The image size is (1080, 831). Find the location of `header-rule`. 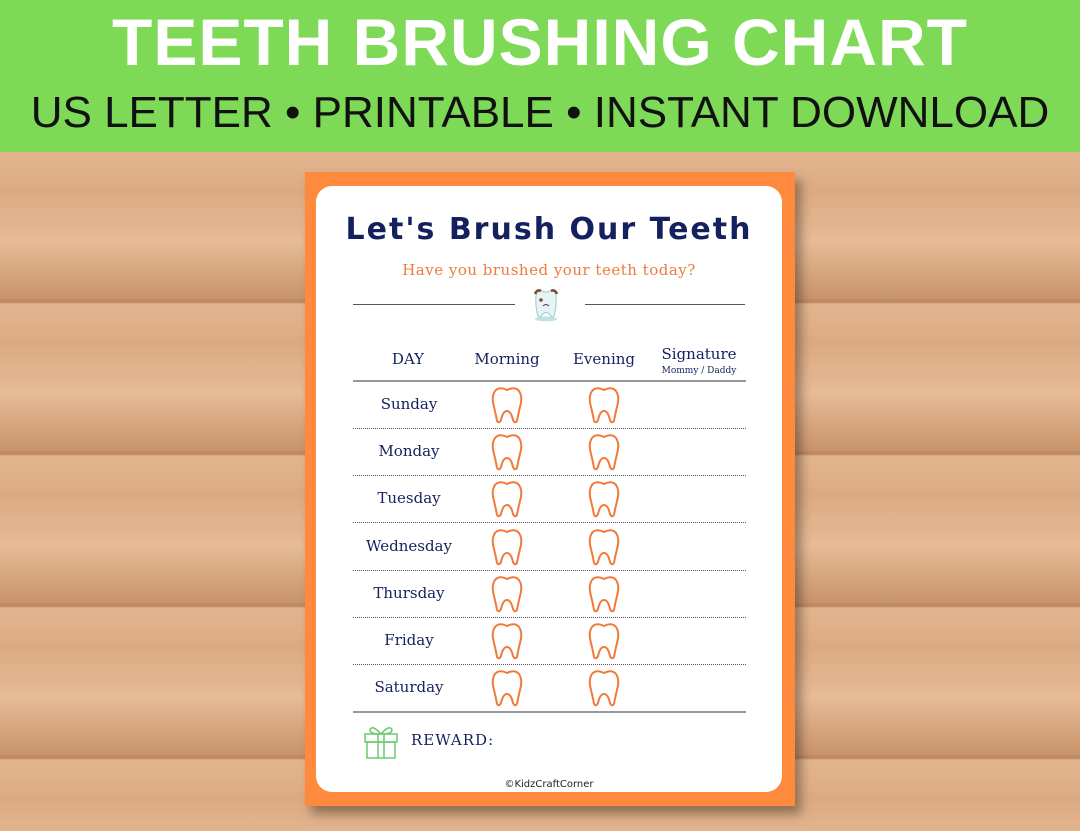

header-rule is located at coordinates (549, 381).